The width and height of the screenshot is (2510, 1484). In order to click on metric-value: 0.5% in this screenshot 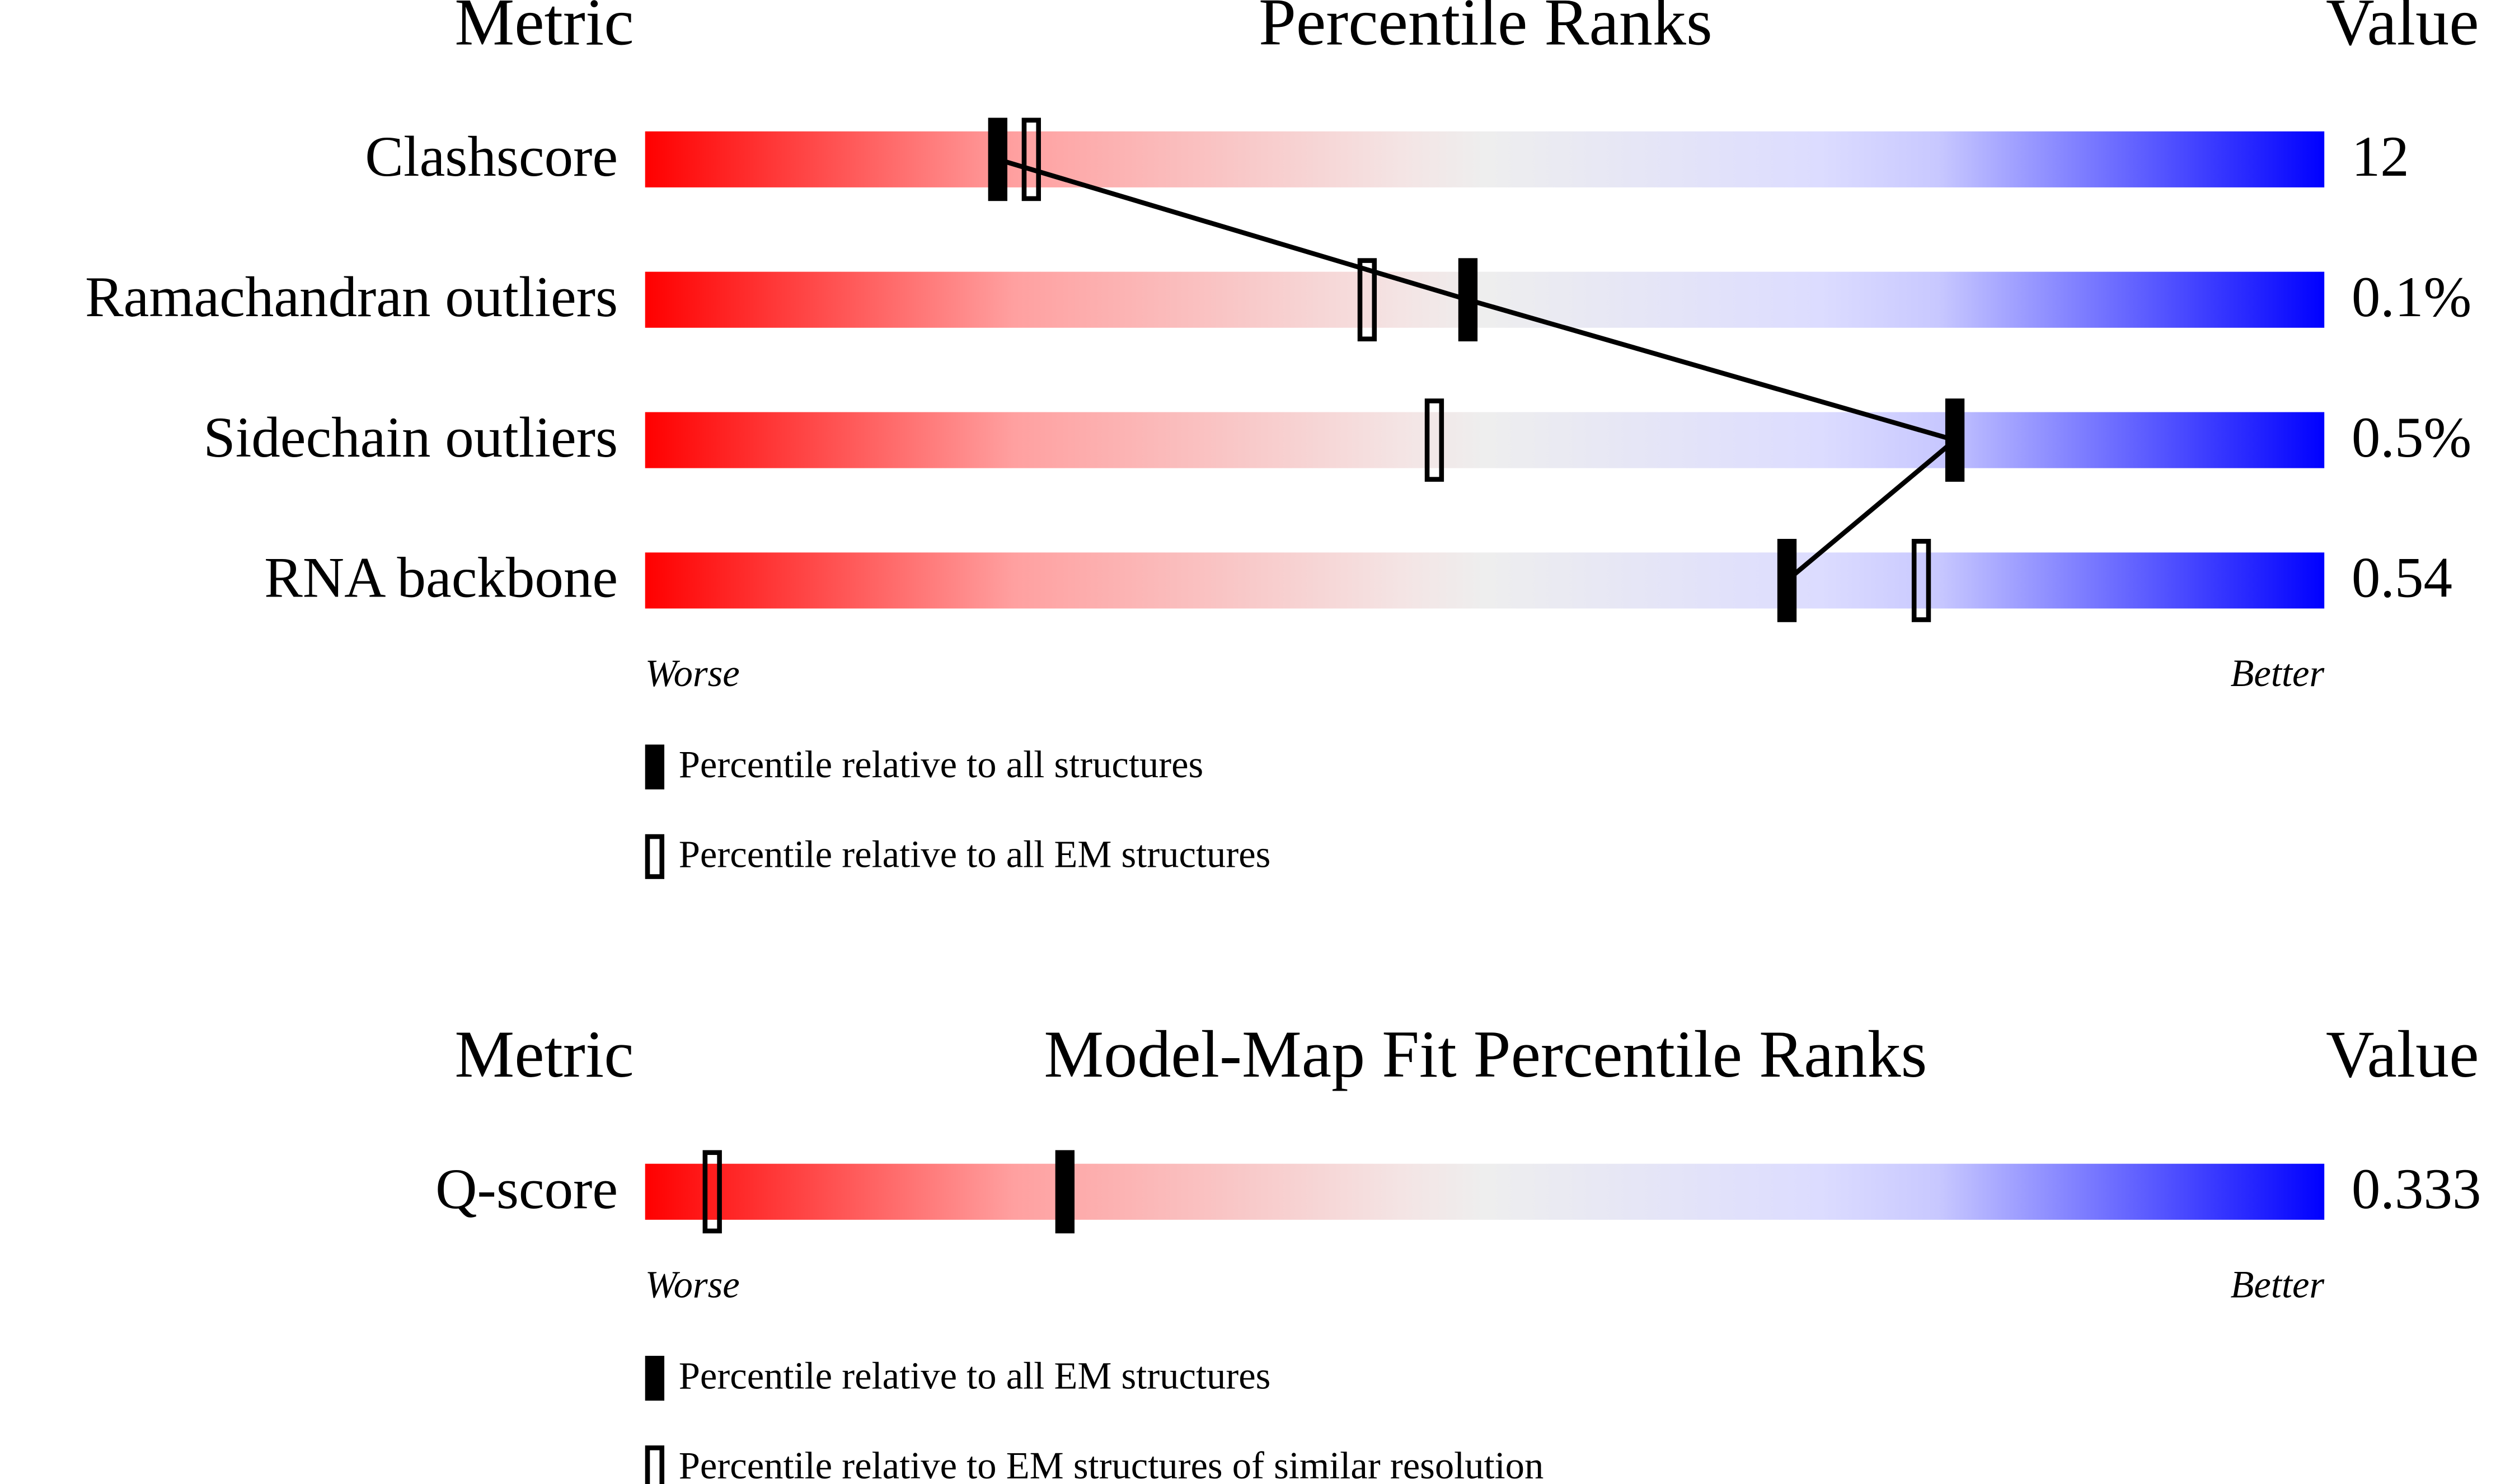, I will do `click(2412, 437)`.